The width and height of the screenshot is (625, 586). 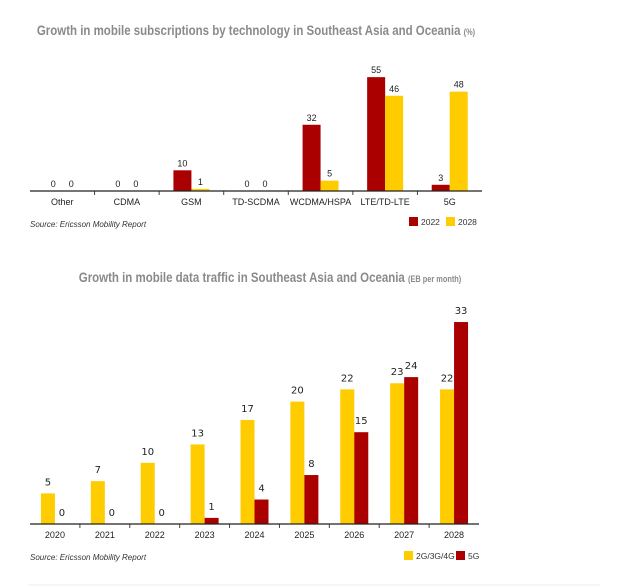 I want to click on x-tick-label: 2024, so click(x=254, y=535).